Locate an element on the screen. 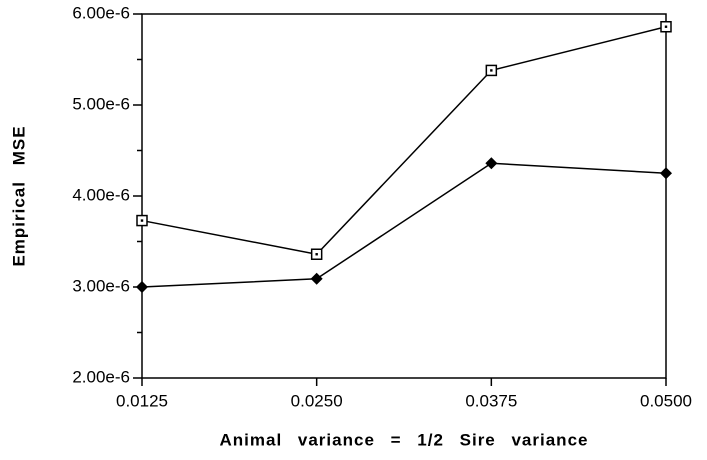  y-axis-label: Empirical MSE is located at coordinates (18, 195).